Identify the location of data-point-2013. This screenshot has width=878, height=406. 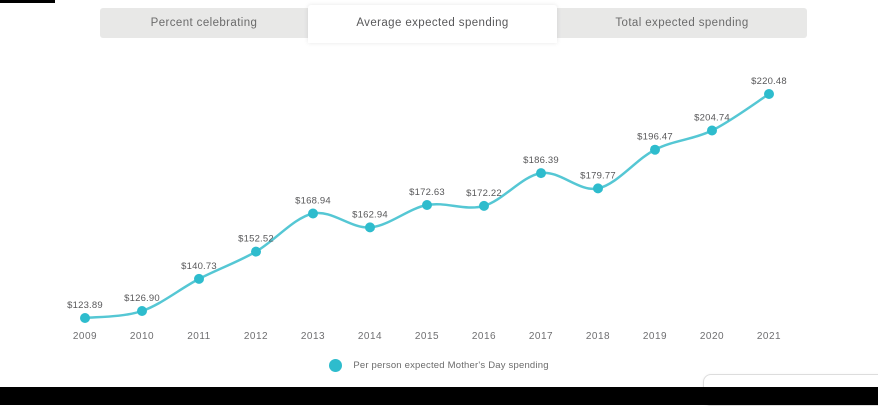
(313, 213).